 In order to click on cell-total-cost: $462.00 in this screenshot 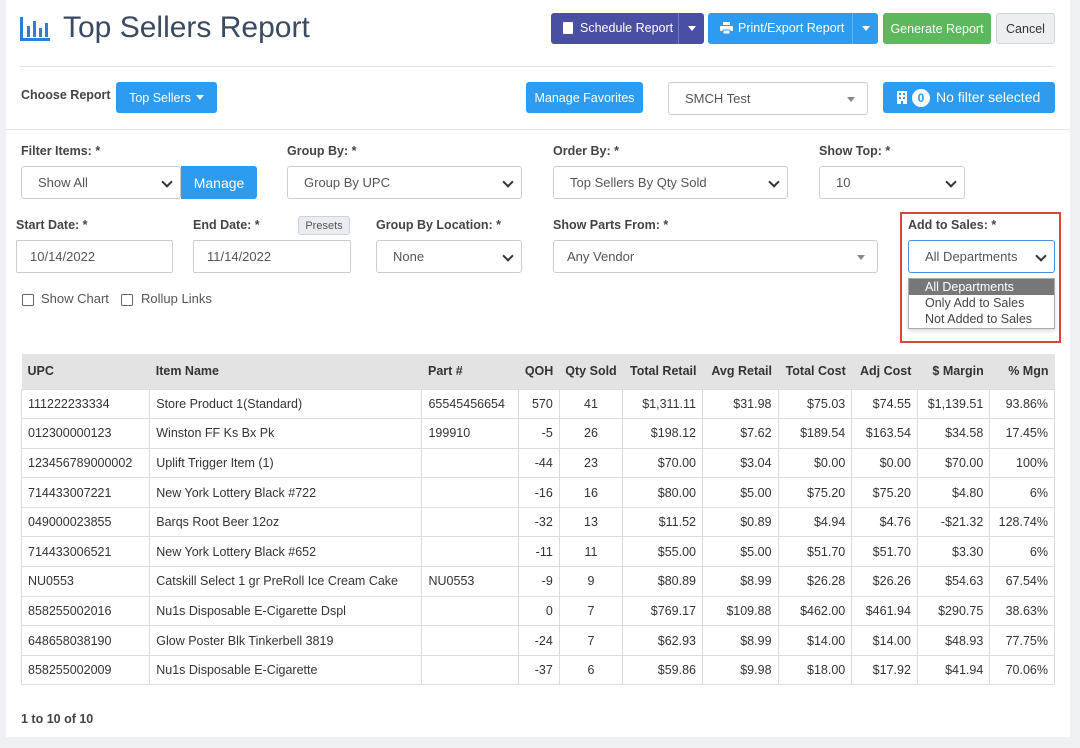, I will do `click(815, 611)`.